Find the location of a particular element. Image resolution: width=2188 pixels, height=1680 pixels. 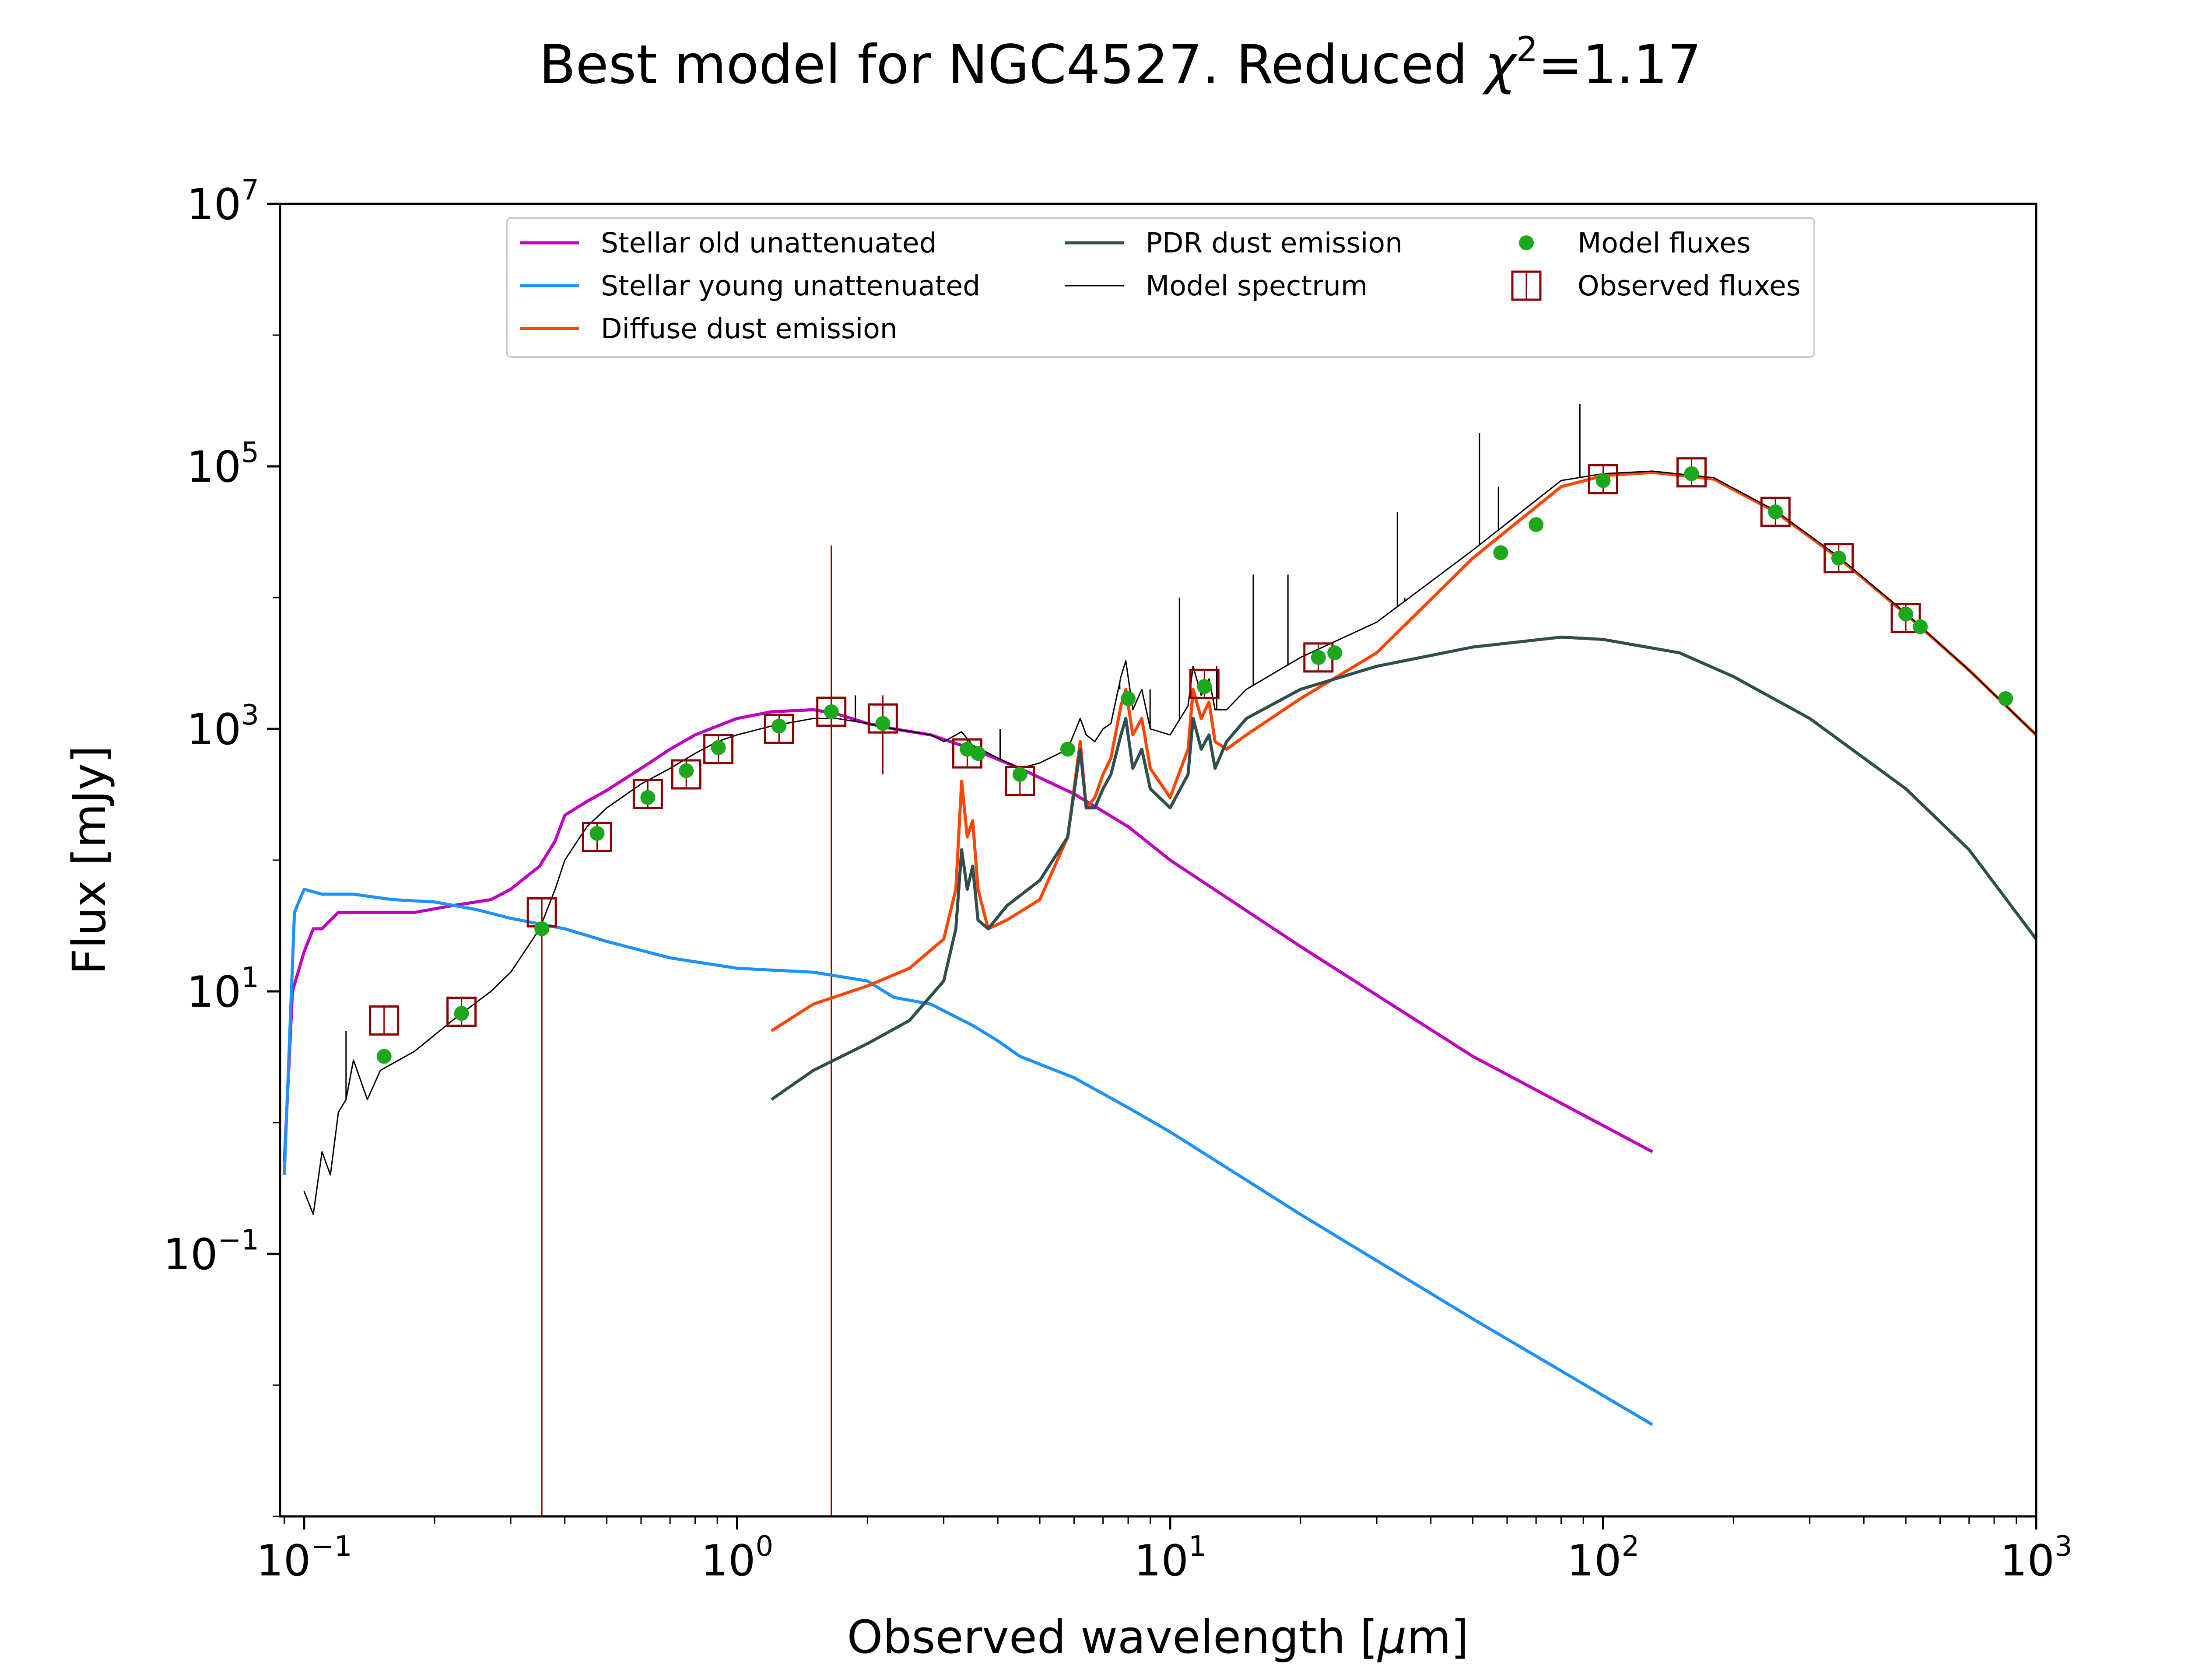

legend-label: PDR dust emission is located at coordinates (1274, 243).